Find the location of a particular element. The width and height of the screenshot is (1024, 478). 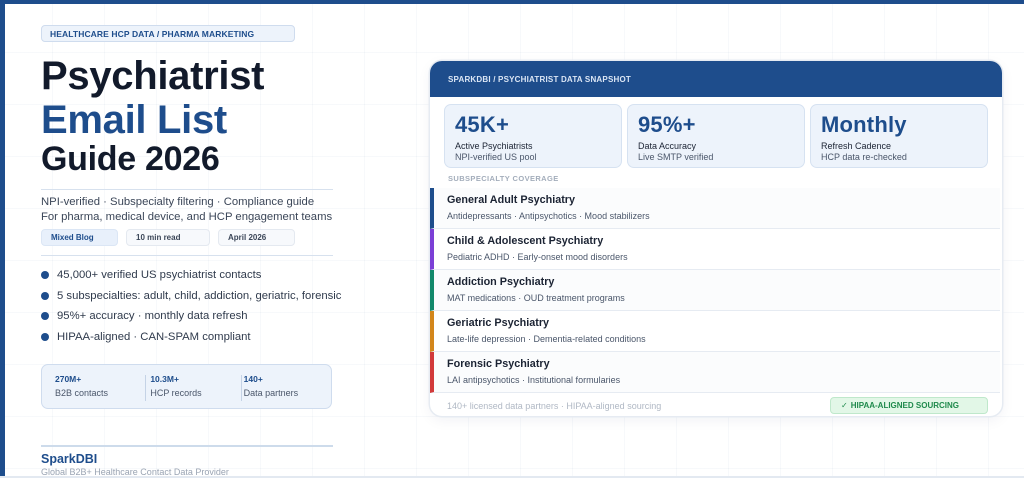

card-header: SPARKDBI / PSYCHIATRIST DATA SNAPSHOT is located at coordinates (716, 79).